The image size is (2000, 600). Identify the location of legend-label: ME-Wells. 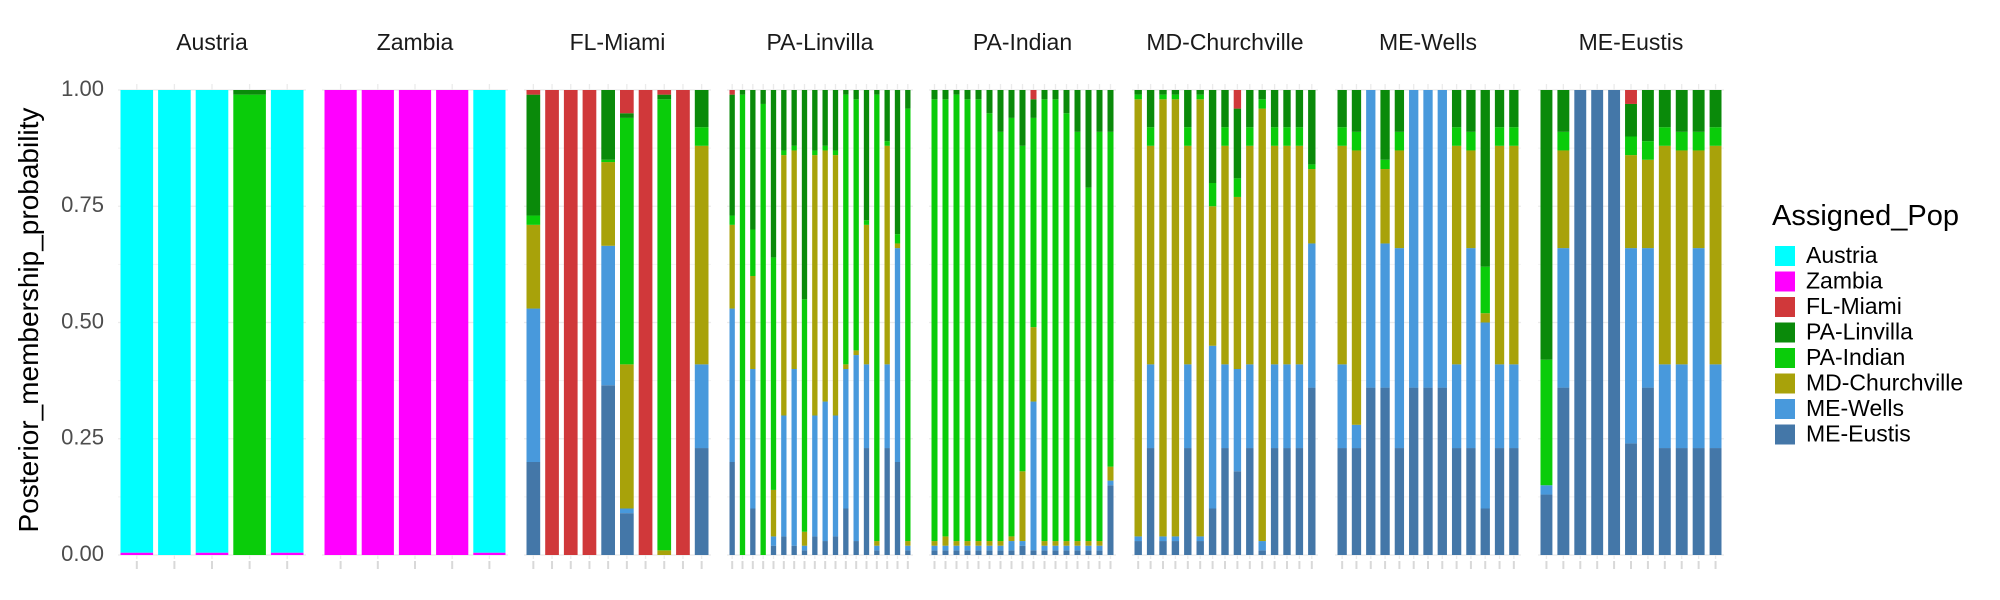
(1855, 408).